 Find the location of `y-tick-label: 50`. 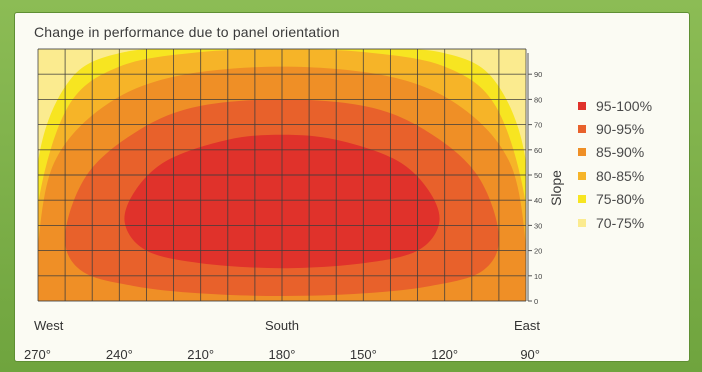

y-tick-label: 50 is located at coordinates (538, 175).